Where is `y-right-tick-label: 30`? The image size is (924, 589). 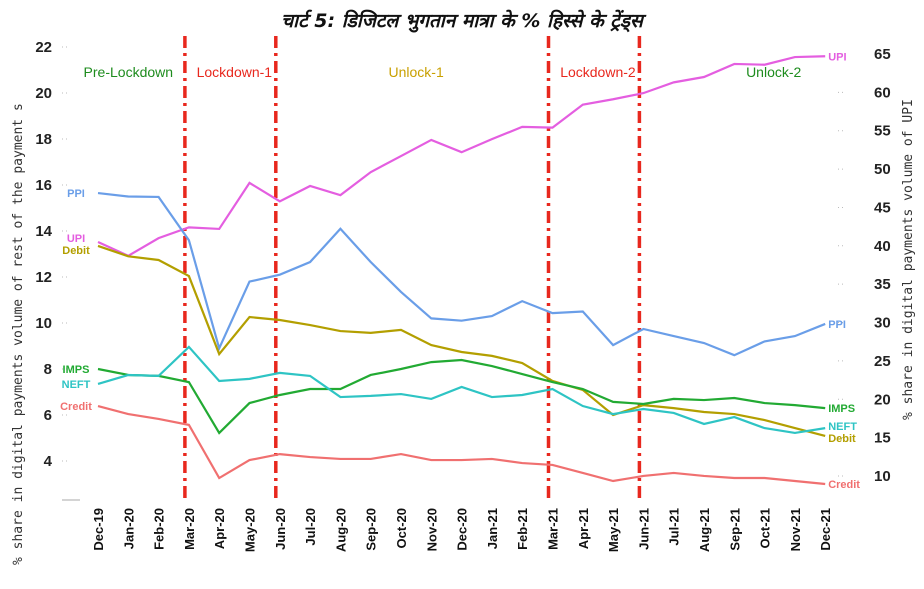 y-right-tick-label: 30 is located at coordinates (882, 323).